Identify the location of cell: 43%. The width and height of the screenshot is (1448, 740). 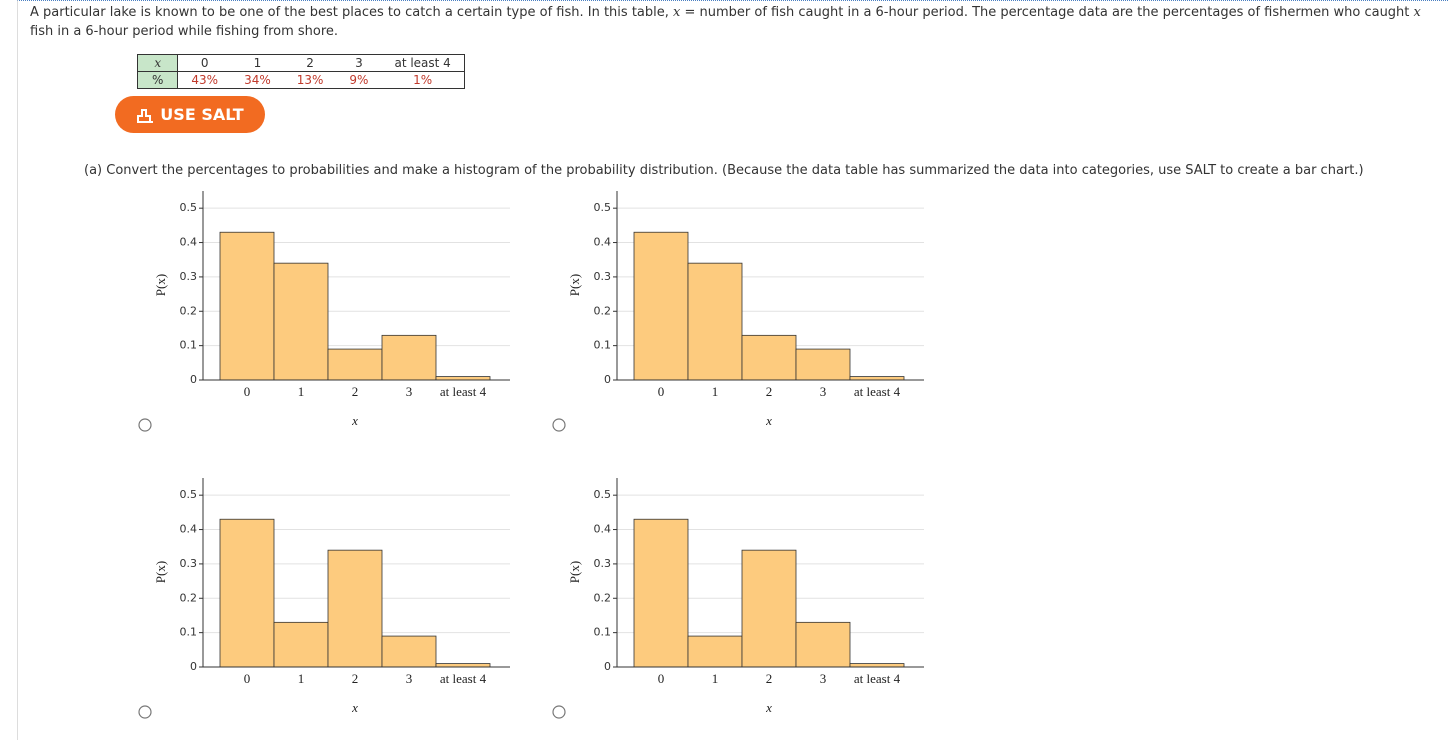
(205, 80).